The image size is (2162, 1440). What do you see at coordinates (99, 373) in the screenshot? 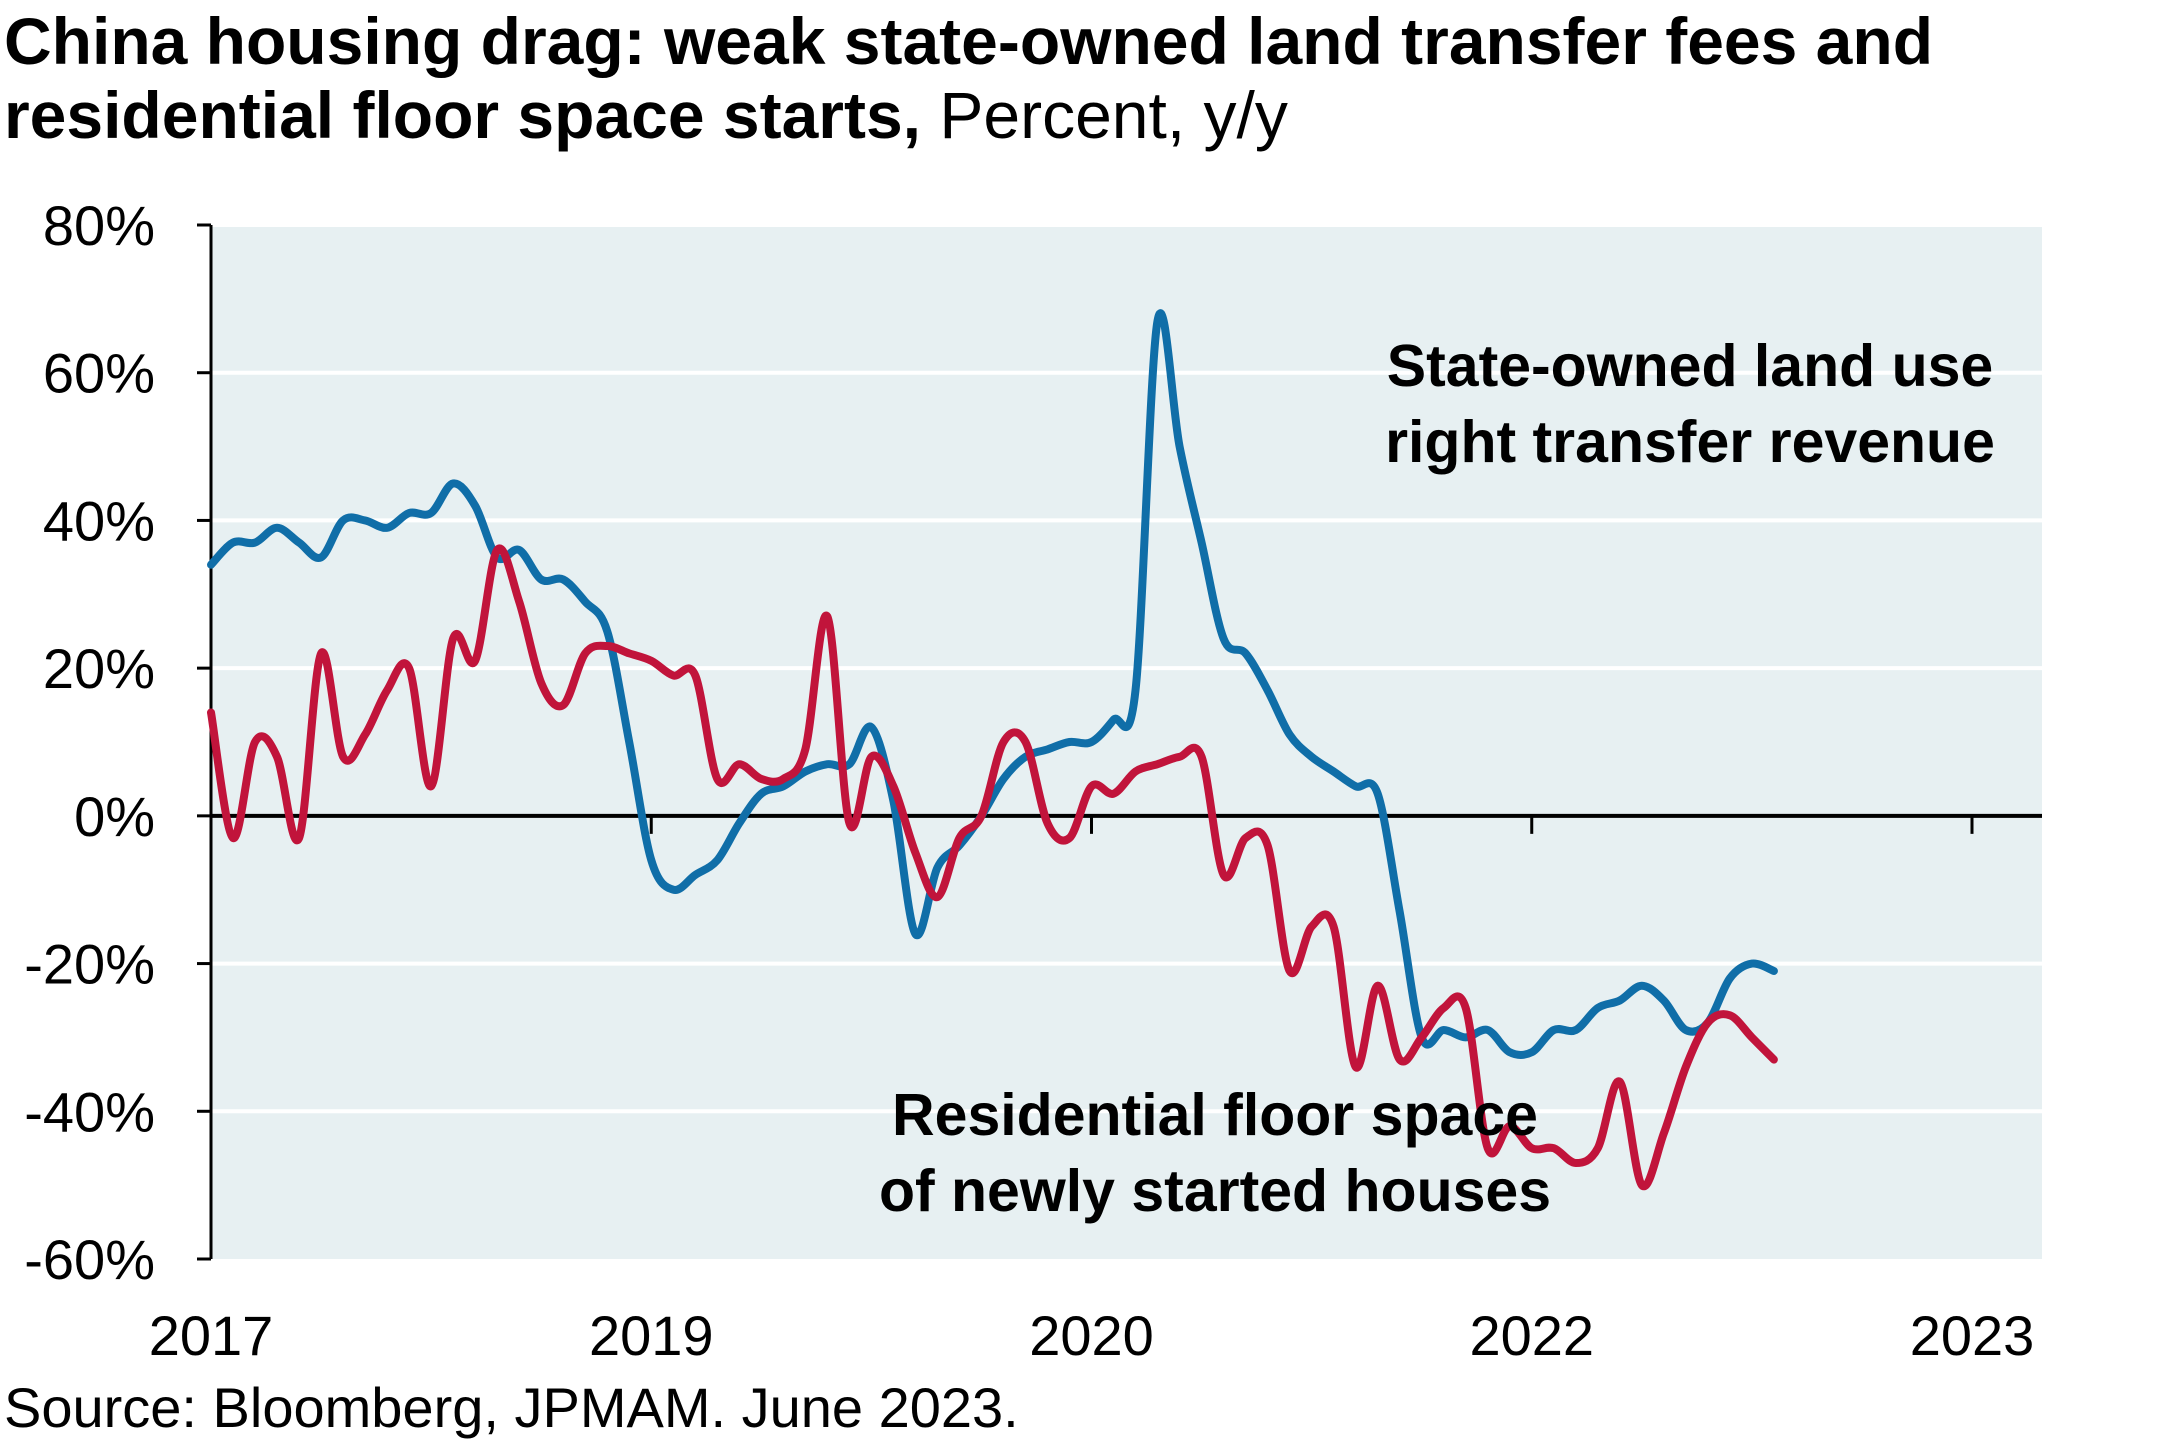
I see `y-tick-label: 60%` at bounding box center [99, 373].